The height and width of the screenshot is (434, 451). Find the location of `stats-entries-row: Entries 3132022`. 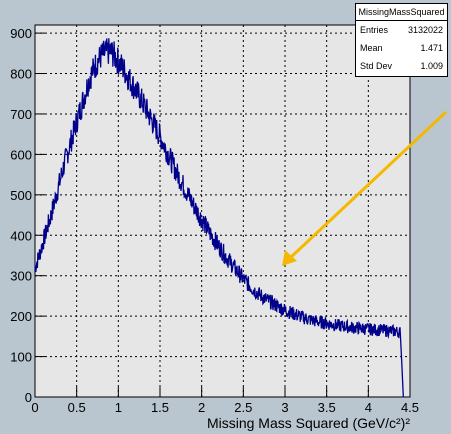

stats-entries-row: Entries 3132022 is located at coordinates (401, 30).